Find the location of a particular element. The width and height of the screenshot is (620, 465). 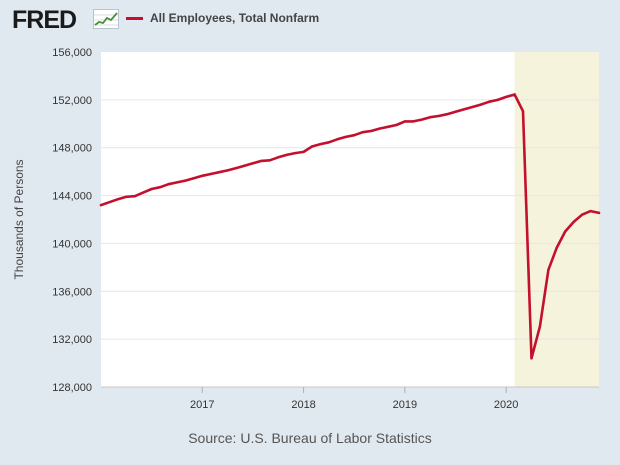

chart-line-icon is located at coordinates (106, 19).